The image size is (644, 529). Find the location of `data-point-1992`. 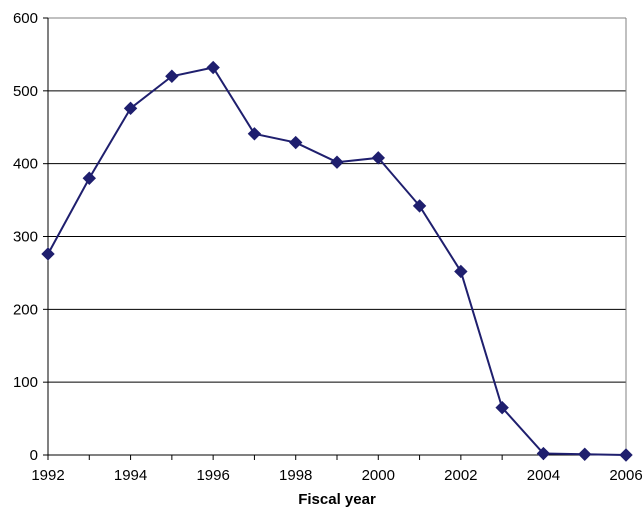

data-point-1992 is located at coordinates (48, 254).